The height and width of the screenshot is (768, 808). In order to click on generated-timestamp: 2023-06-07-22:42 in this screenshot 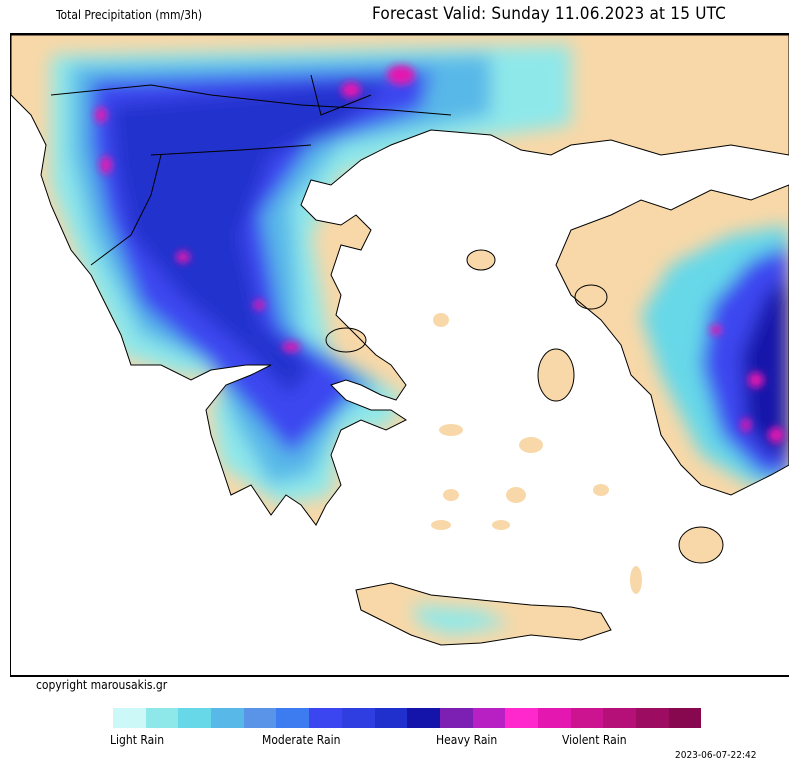, I will do `click(716, 755)`.